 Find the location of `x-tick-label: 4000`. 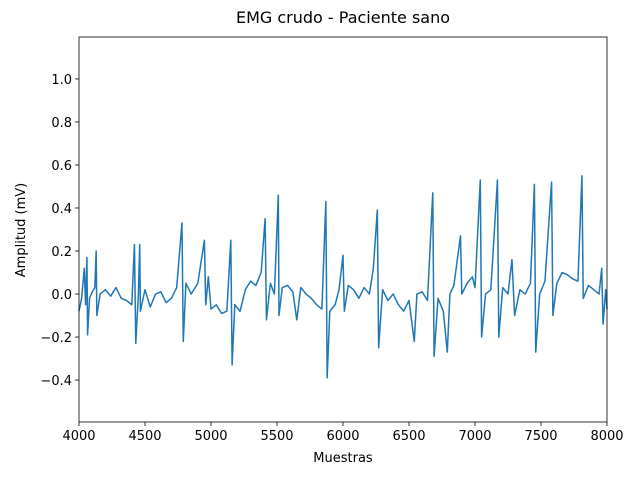

x-tick-label: 4000 is located at coordinates (78, 436).